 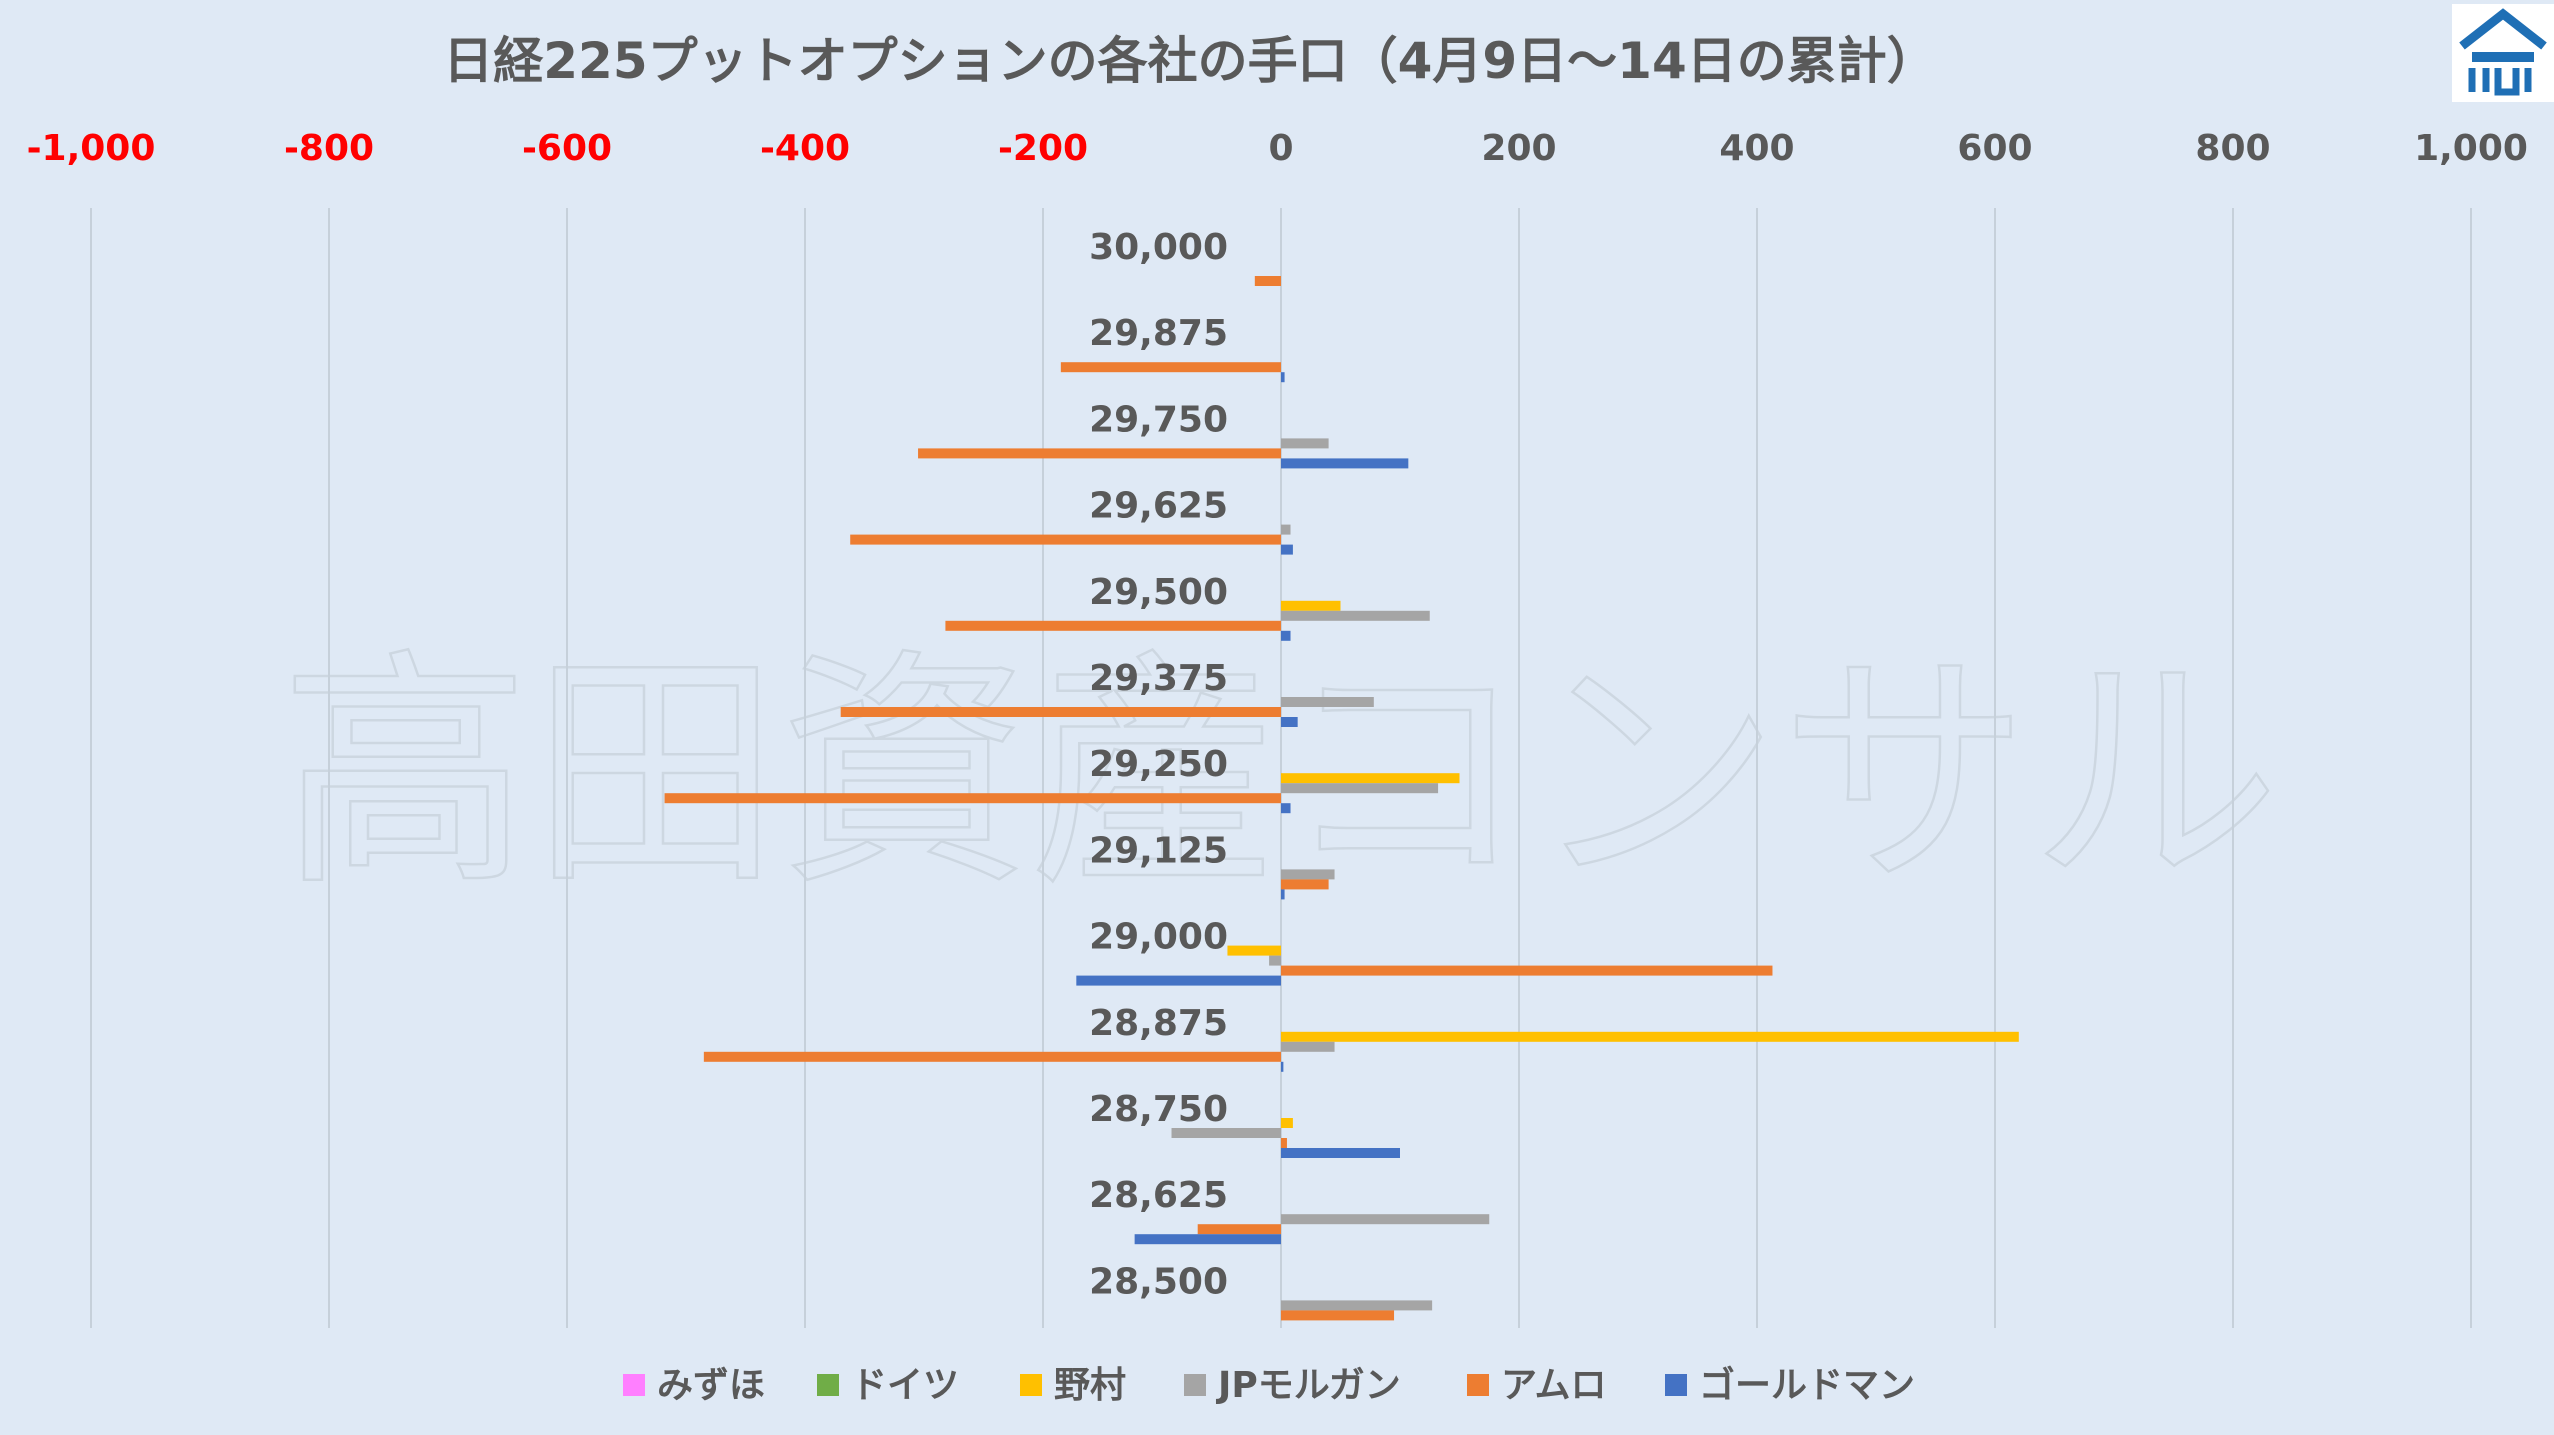 What do you see at coordinates (1158, 247) in the screenshot?
I see `category-label: 30,000` at bounding box center [1158, 247].